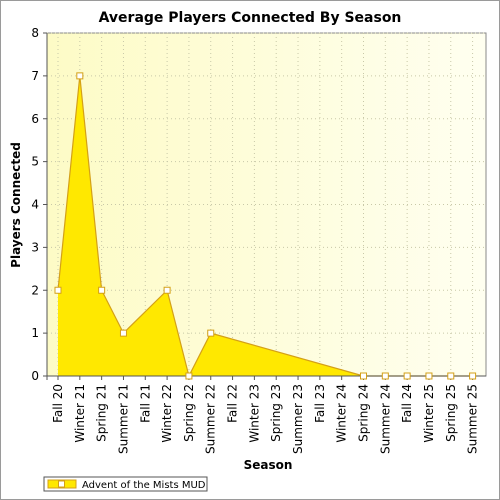  I want to click on legend: Advent of the Mists MUD, so click(125, 484).